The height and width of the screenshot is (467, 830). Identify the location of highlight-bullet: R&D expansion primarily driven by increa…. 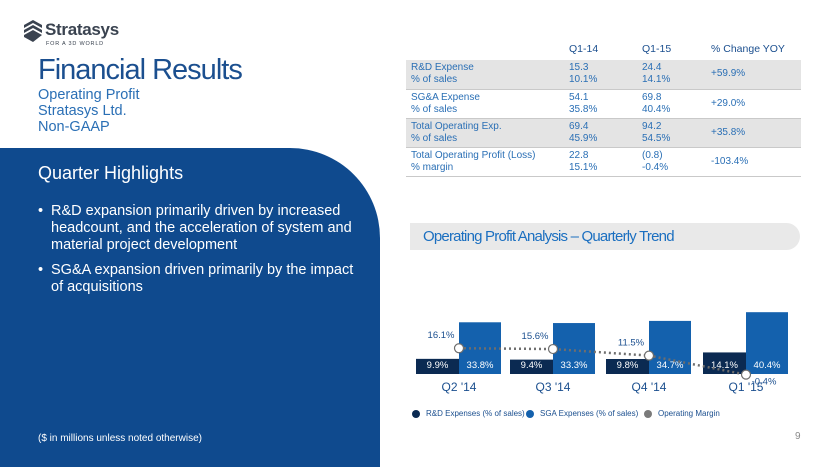
(198, 228).